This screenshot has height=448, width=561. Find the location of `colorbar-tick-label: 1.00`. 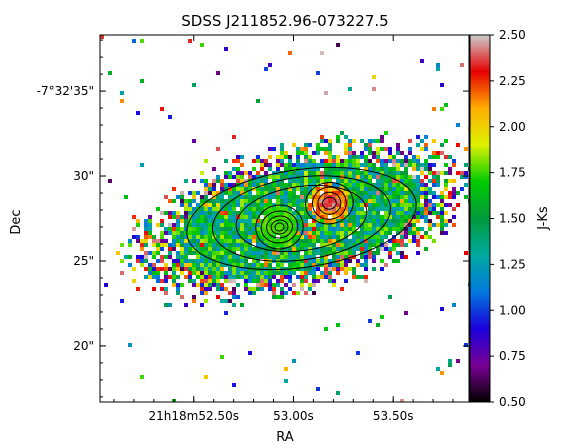

colorbar-tick-label: 1.00 is located at coordinates (512, 310).